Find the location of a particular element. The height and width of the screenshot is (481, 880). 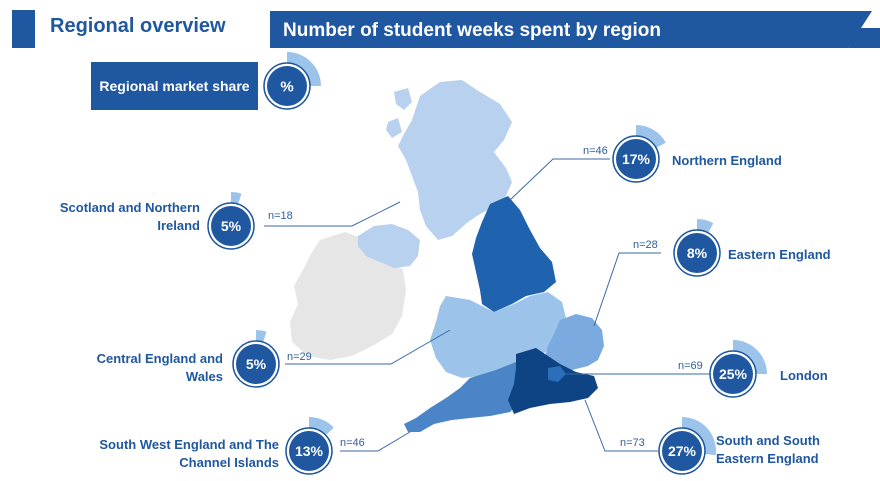

map-region-south-west is located at coordinates (464, 397).